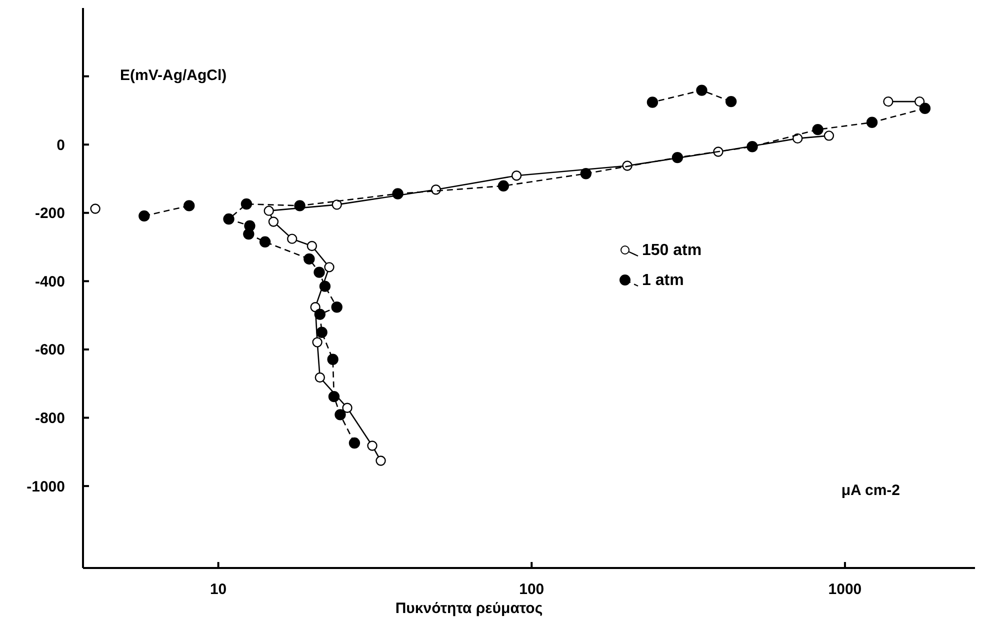 This screenshot has height=625, width=987. Describe the element at coordinates (49, 350) in the screenshot. I see `y-tick-label: -600` at that location.